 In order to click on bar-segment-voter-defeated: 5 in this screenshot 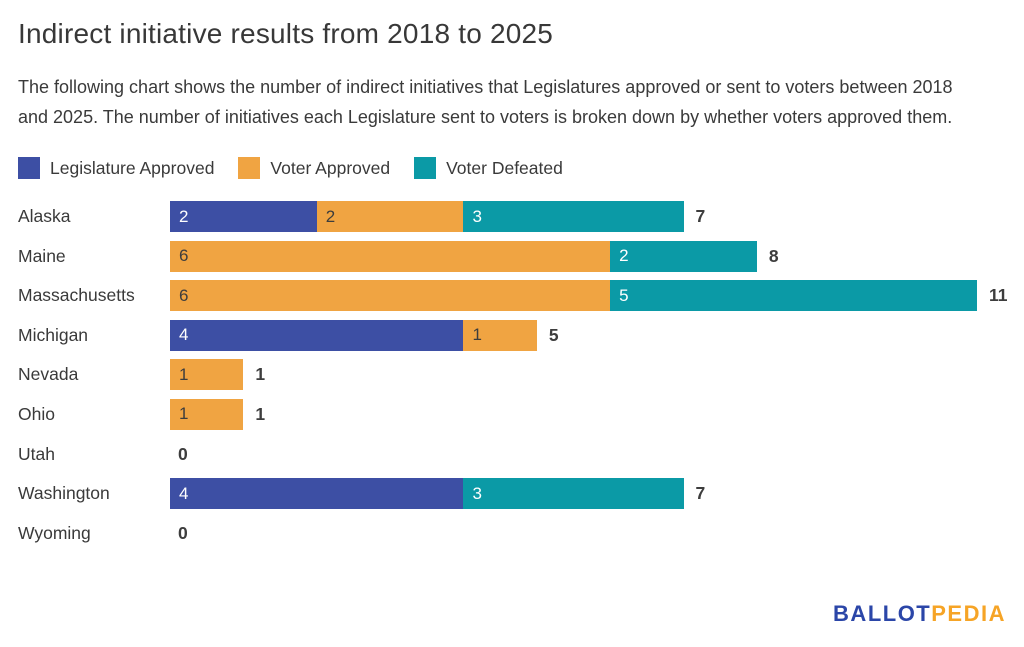, I will do `click(793, 296)`.